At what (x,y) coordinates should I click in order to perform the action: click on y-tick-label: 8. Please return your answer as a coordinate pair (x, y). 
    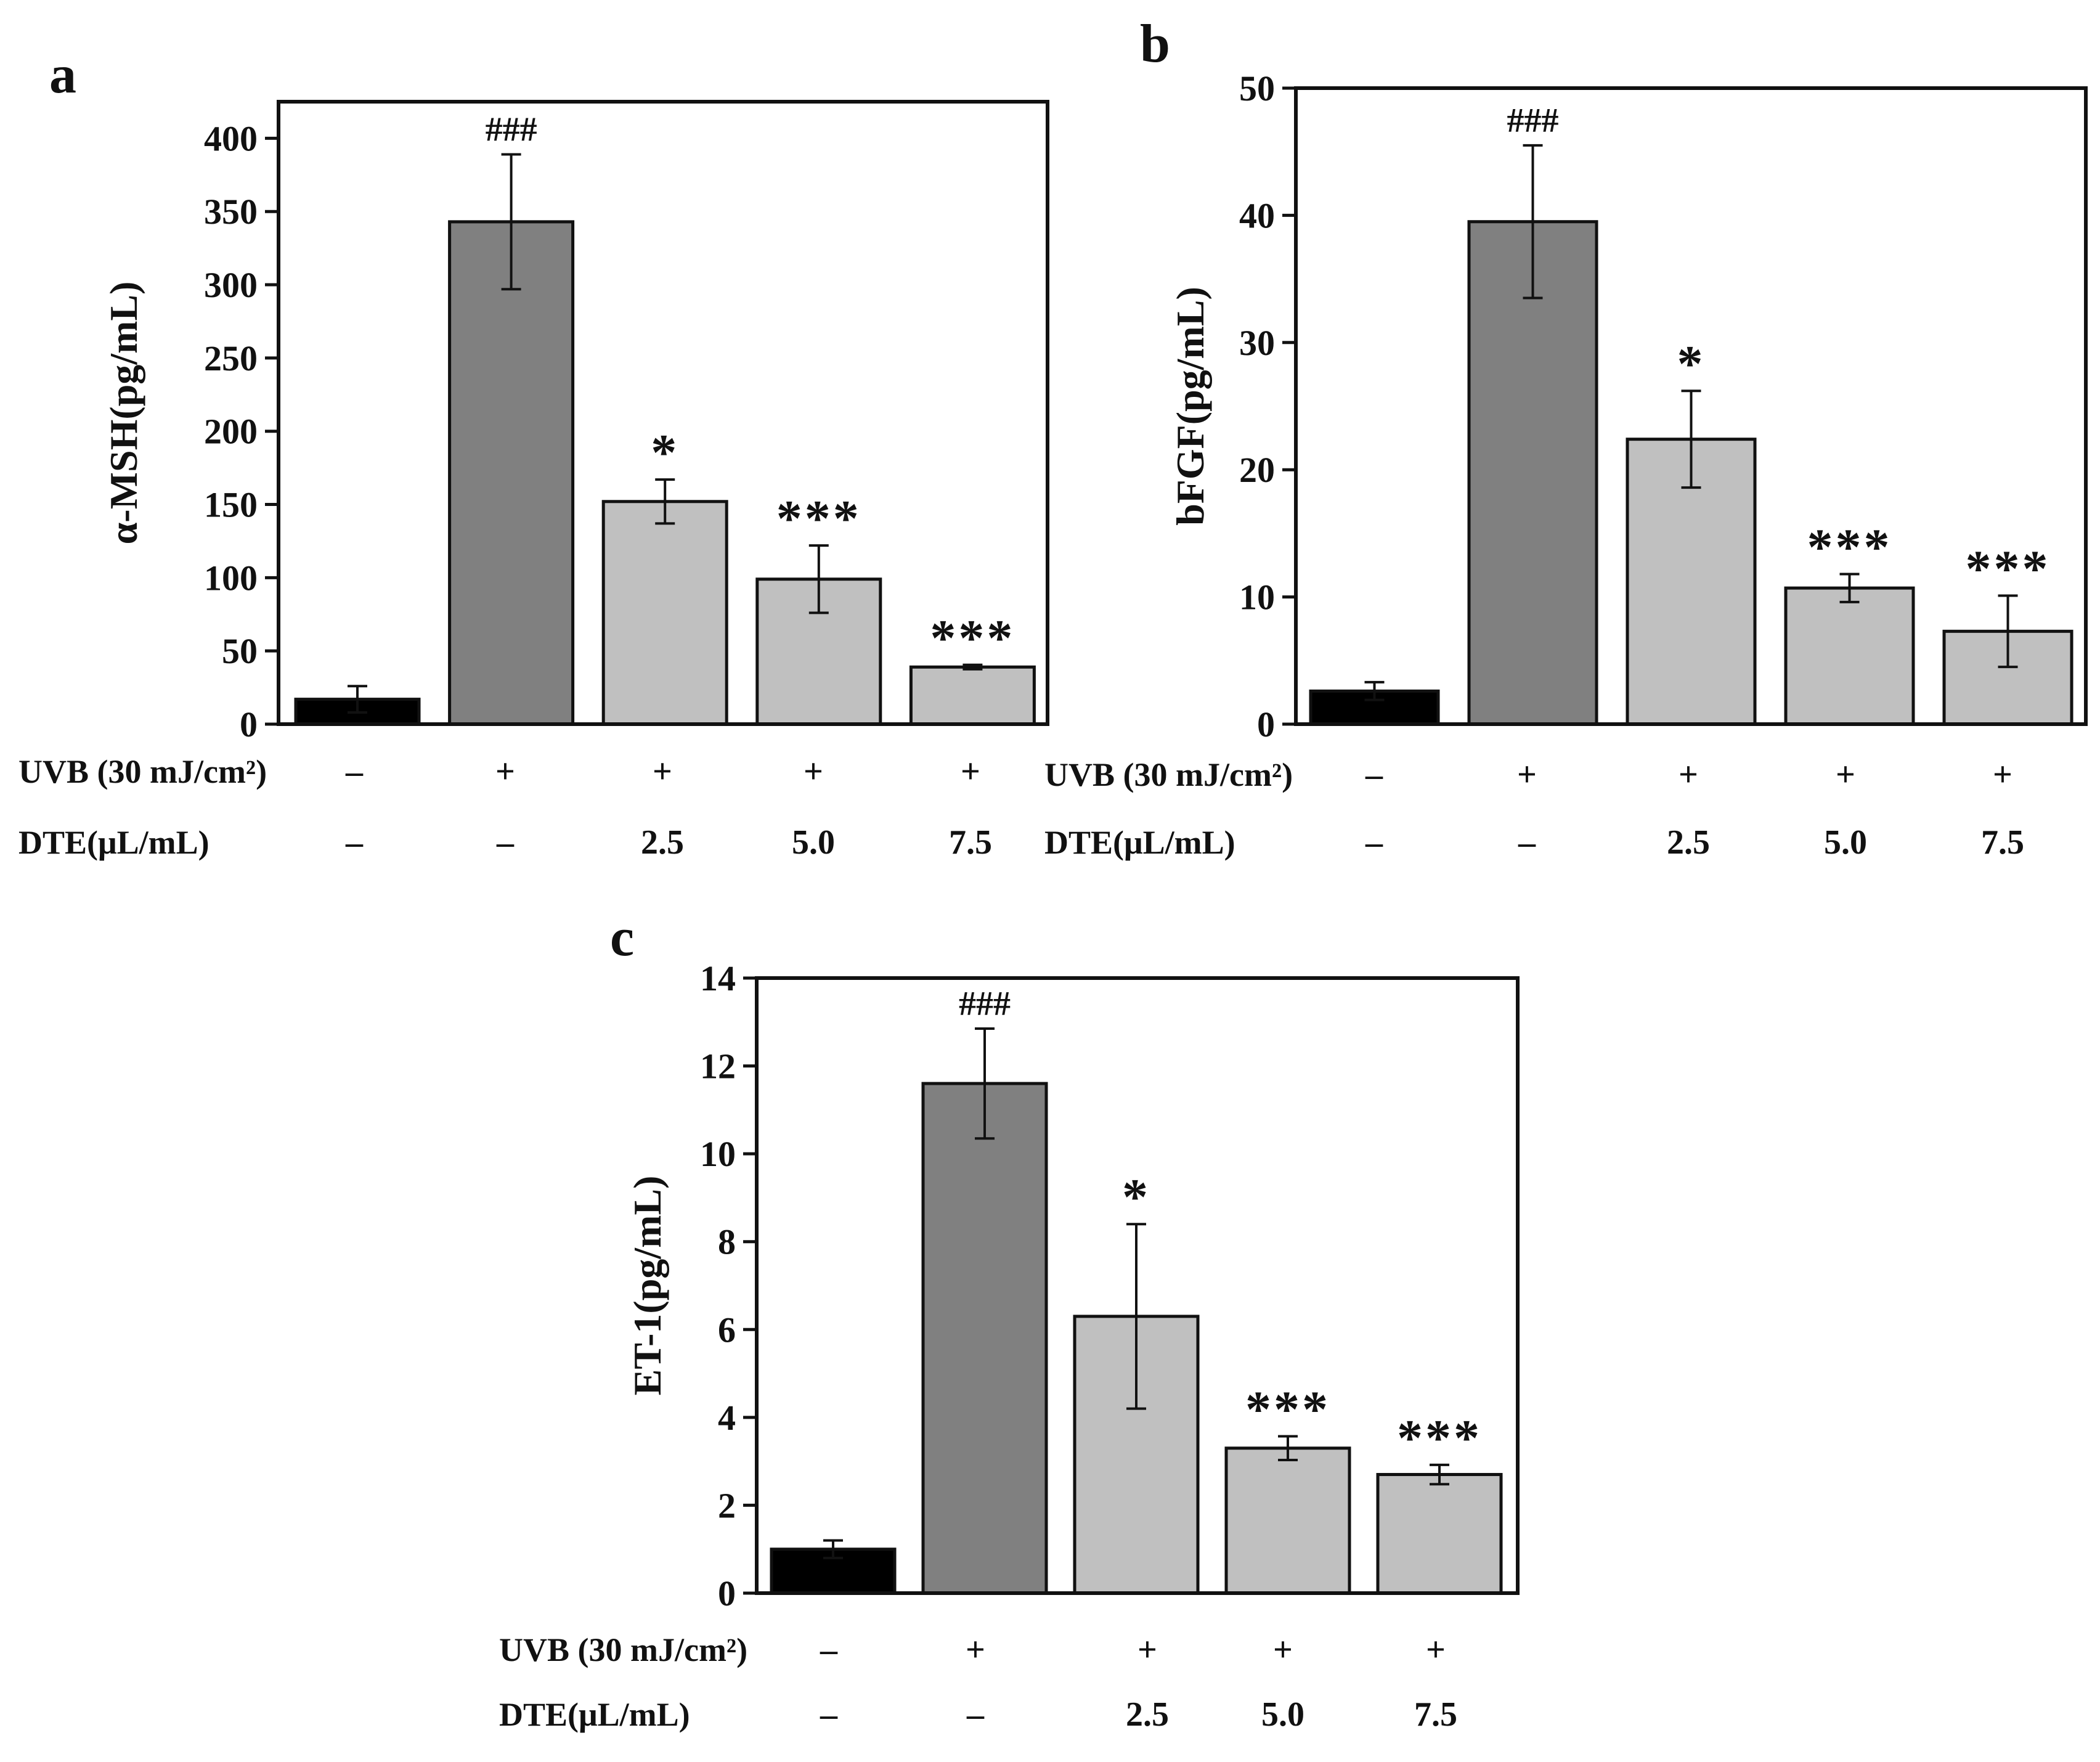
    Looking at the image, I should click on (727, 1242).